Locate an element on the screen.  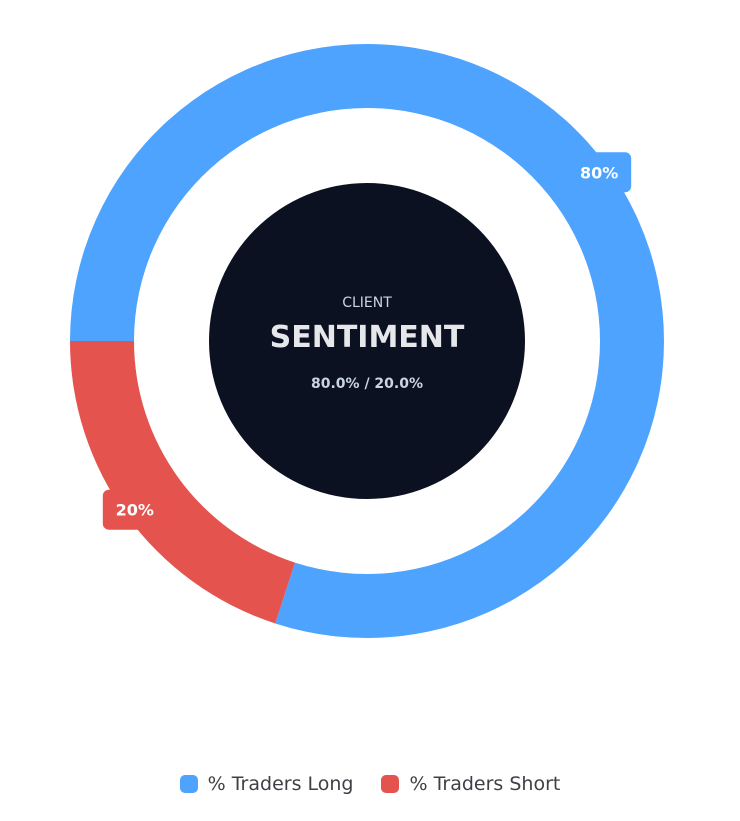
slice-label-short: 20% is located at coordinates (135, 510).